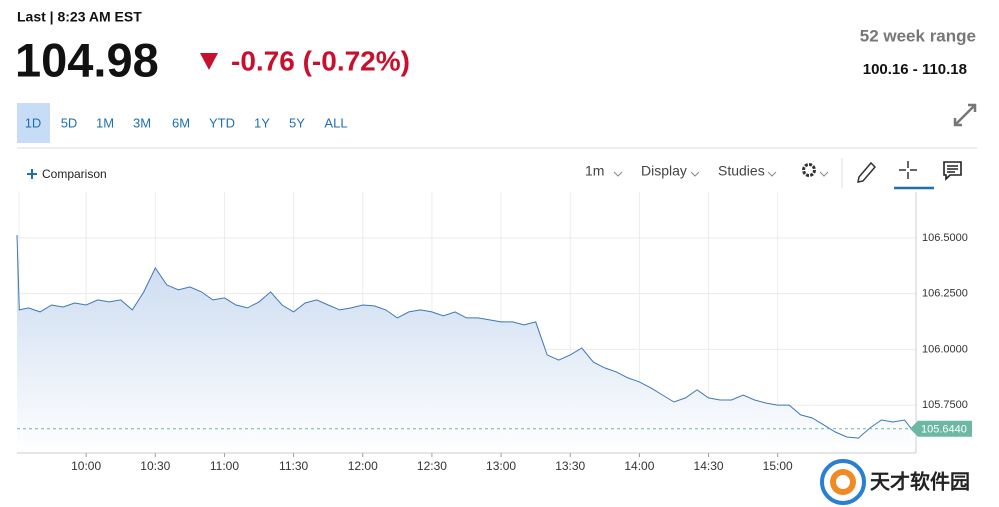 The height and width of the screenshot is (507, 999). What do you see at coordinates (915, 69) in the screenshot?
I see `range-value: 100.16 - 110.18` at bounding box center [915, 69].